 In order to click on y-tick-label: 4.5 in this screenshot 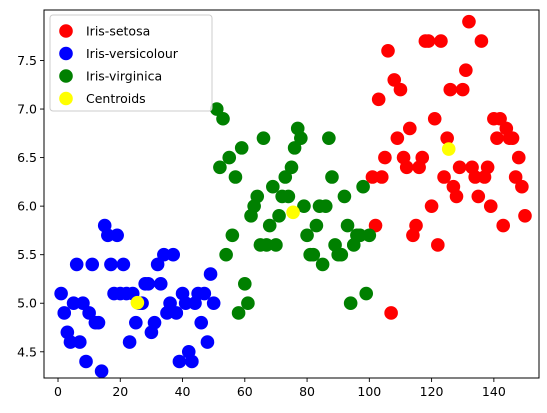, I will do `click(27, 351)`.